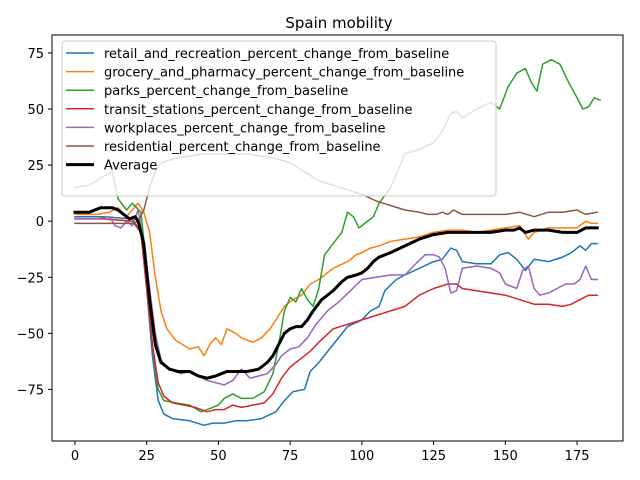  Describe the element at coordinates (35, 166) in the screenshot. I see `y-tick-label-4: 25` at that location.